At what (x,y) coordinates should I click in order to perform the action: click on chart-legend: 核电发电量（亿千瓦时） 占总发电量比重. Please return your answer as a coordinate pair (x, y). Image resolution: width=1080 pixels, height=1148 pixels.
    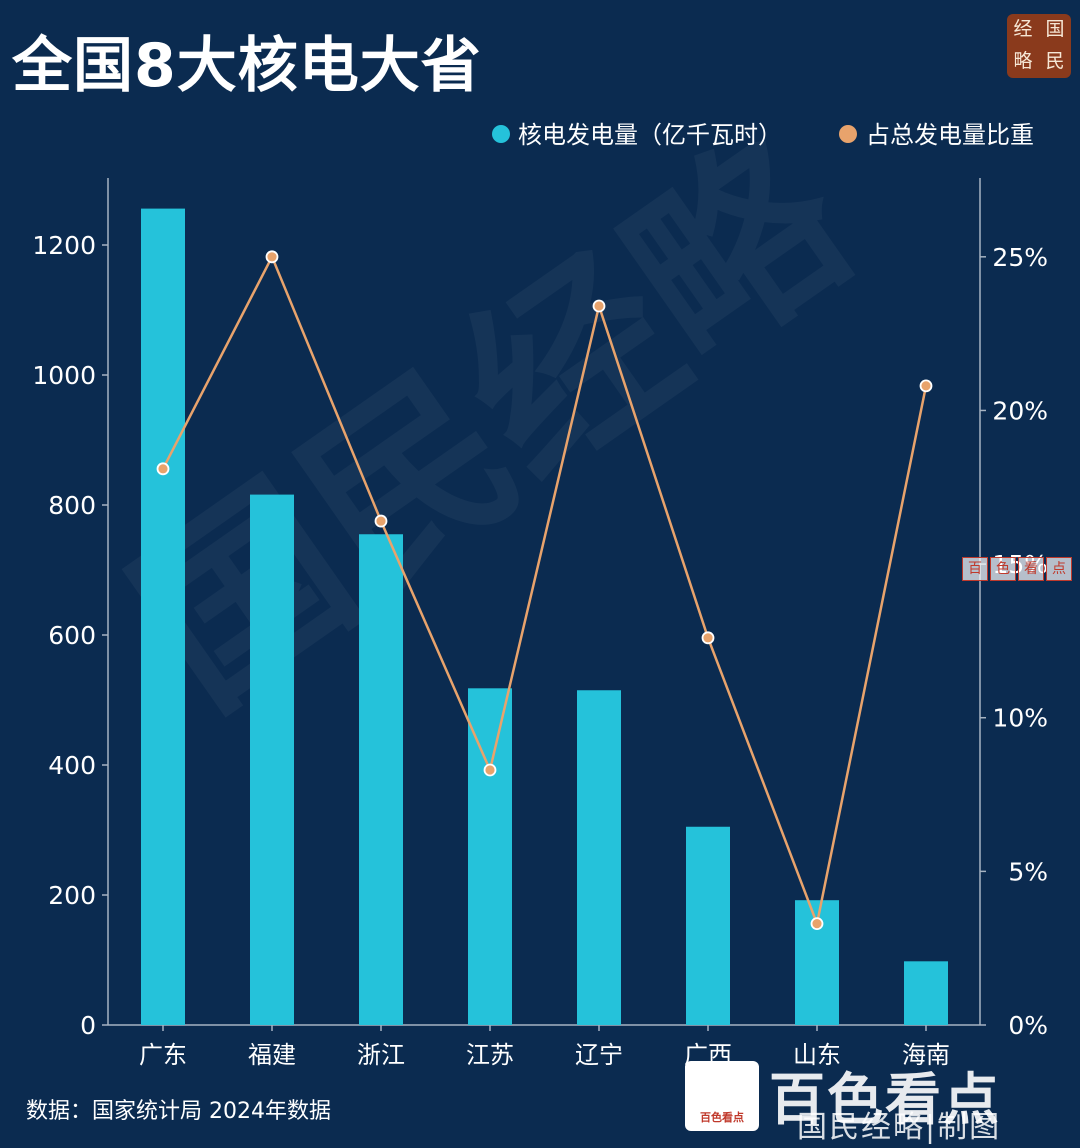
    Looking at the image, I should click on (763, 135).